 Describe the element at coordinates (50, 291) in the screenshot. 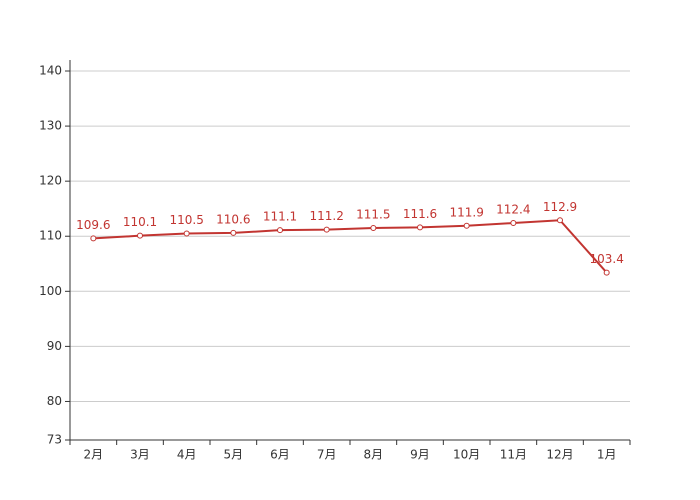

I see `y-tick-label: 100` at that location.